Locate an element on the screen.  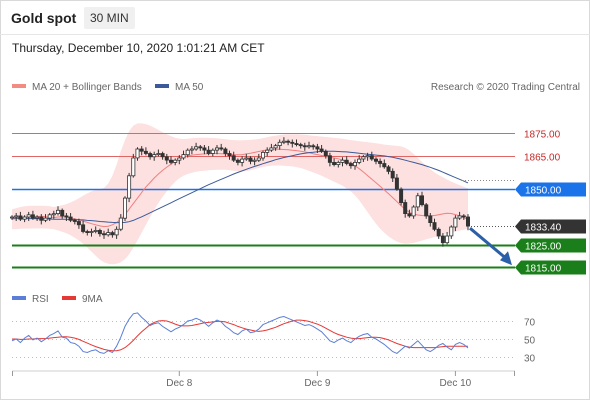
timeframe-badge: 30 MIN is located at coordinates (109, 18).